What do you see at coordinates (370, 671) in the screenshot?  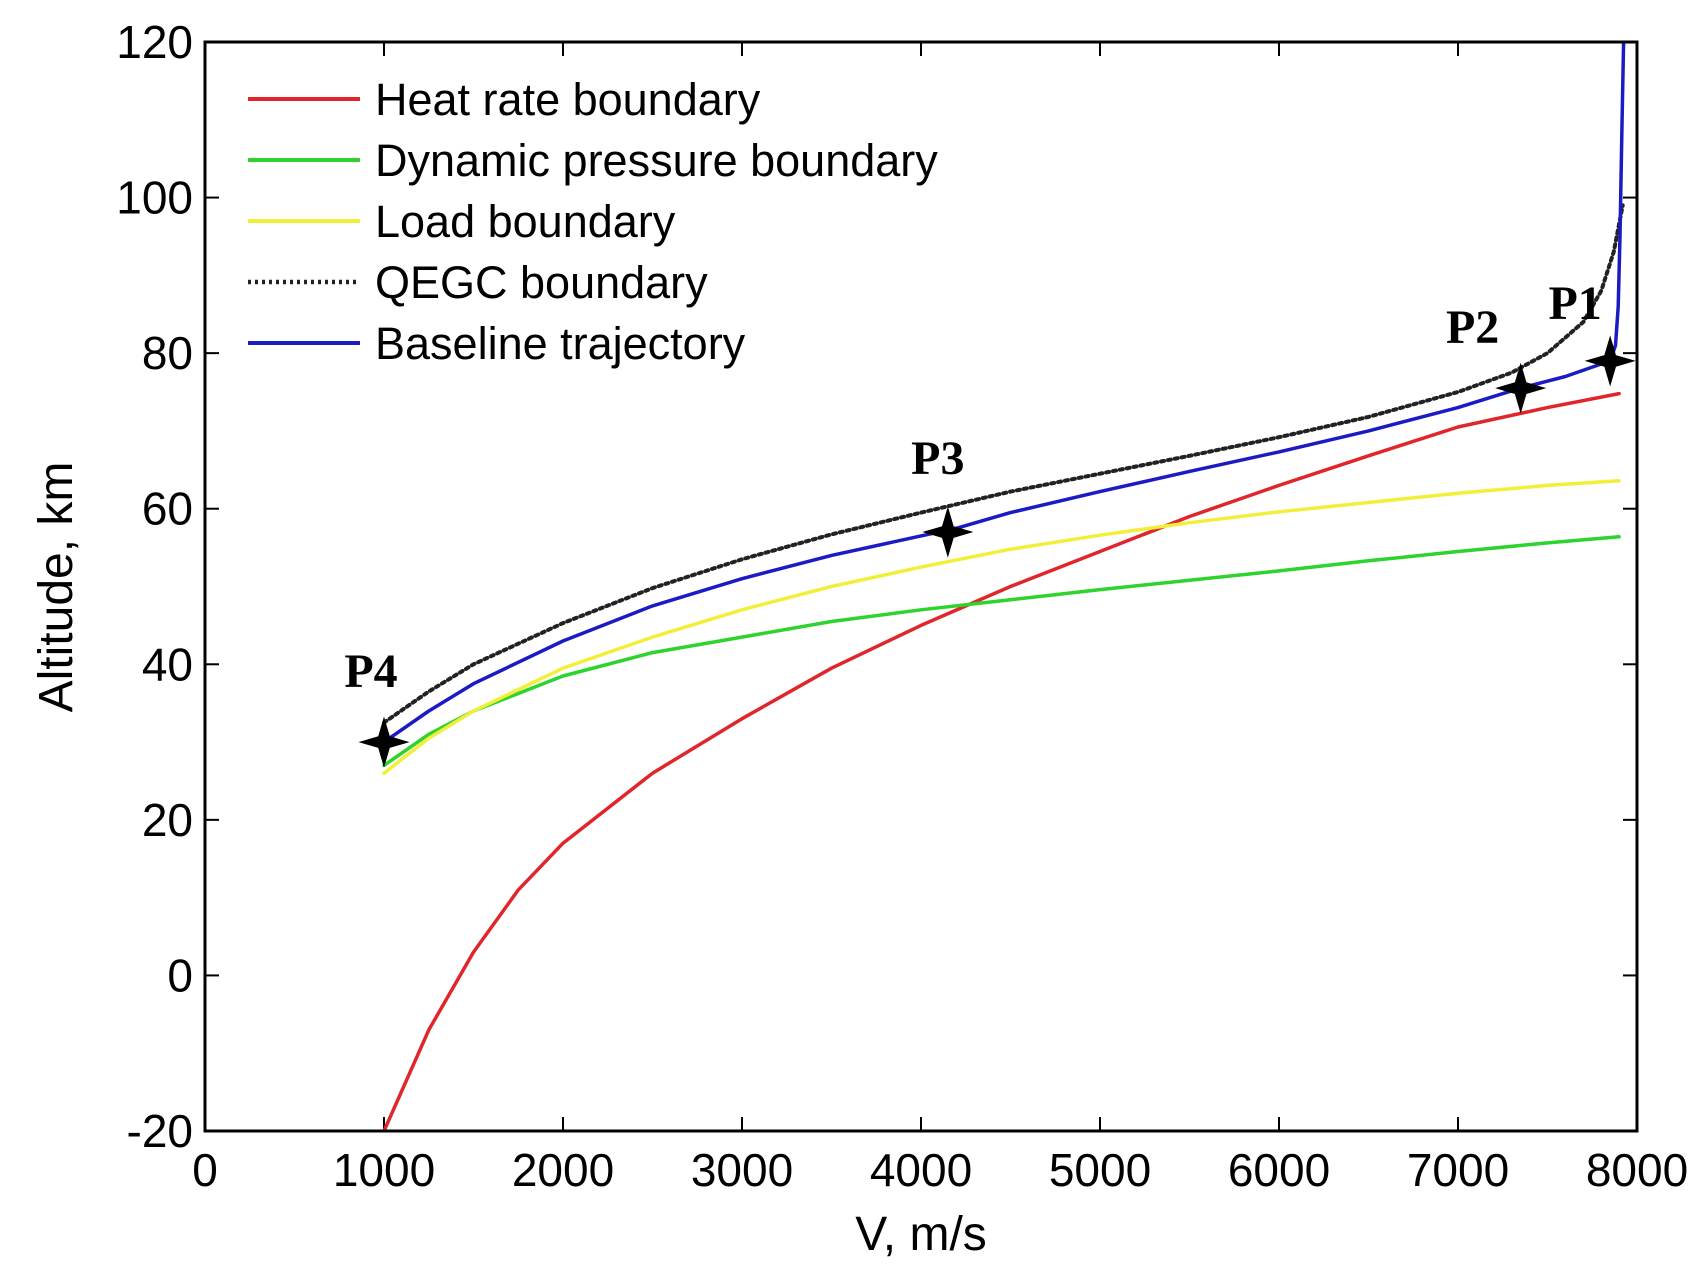 I see `point-label-p4: P4` at bounding box center [370, 671].